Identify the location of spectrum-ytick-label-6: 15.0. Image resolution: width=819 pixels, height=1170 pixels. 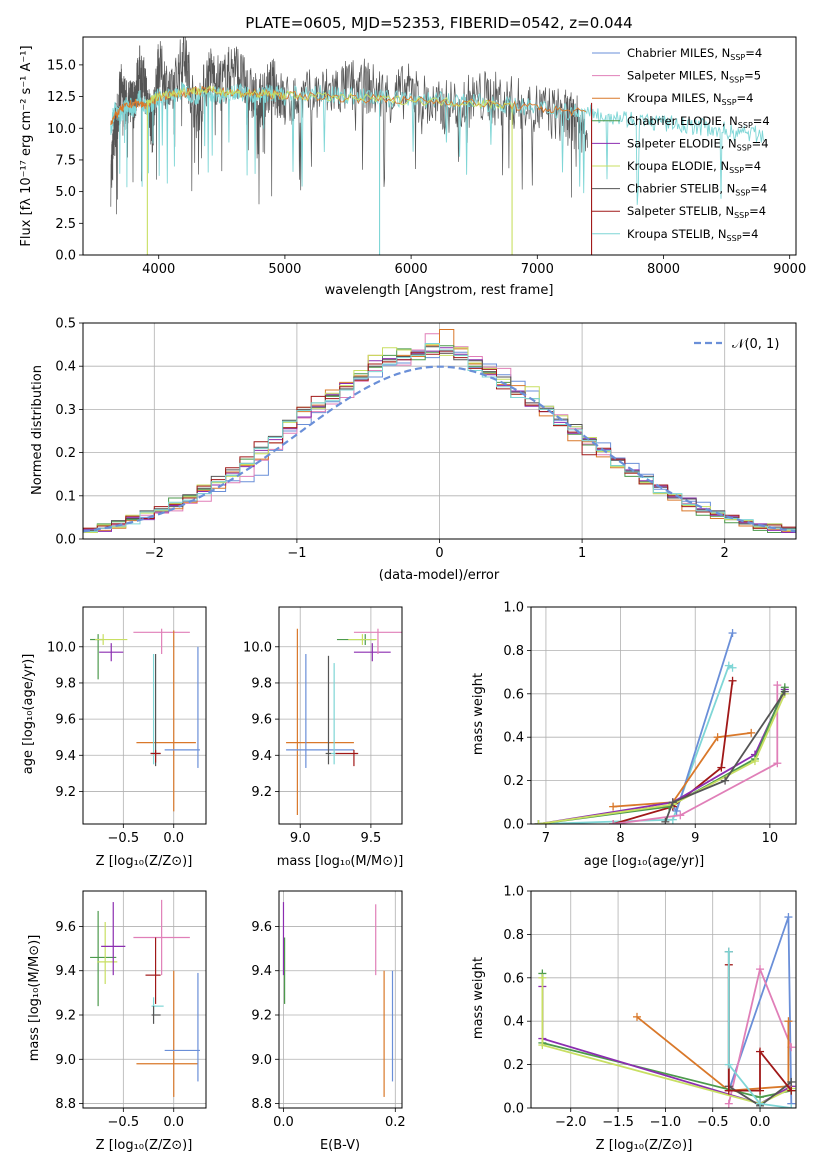
(61, 65).